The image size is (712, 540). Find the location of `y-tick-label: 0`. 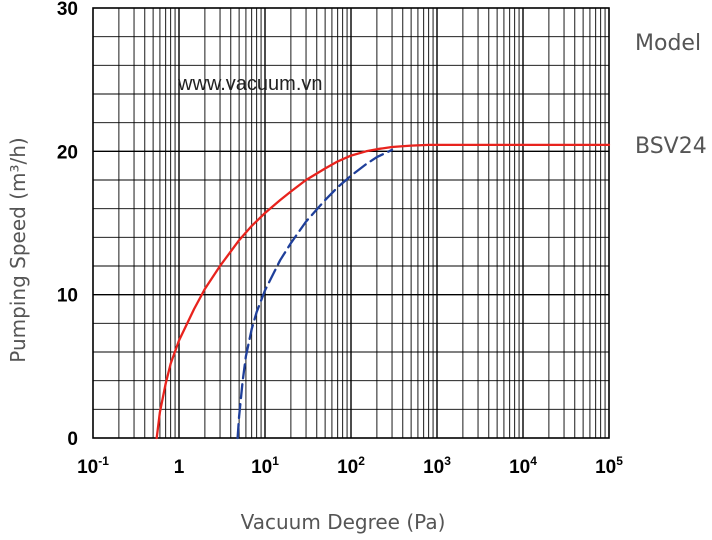

y-tick-label: 0 is located at coordinates (72, 439).